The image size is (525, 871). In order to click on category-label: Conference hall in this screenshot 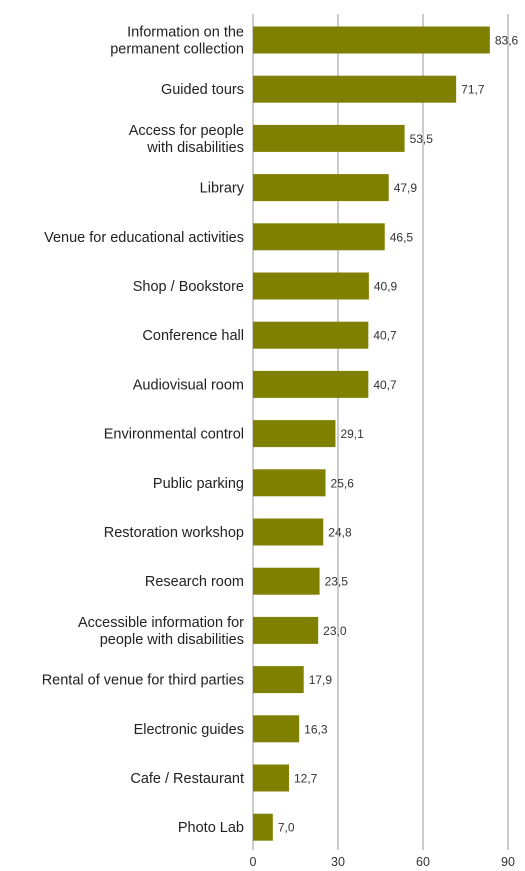, I will do `click(193, 336)`.